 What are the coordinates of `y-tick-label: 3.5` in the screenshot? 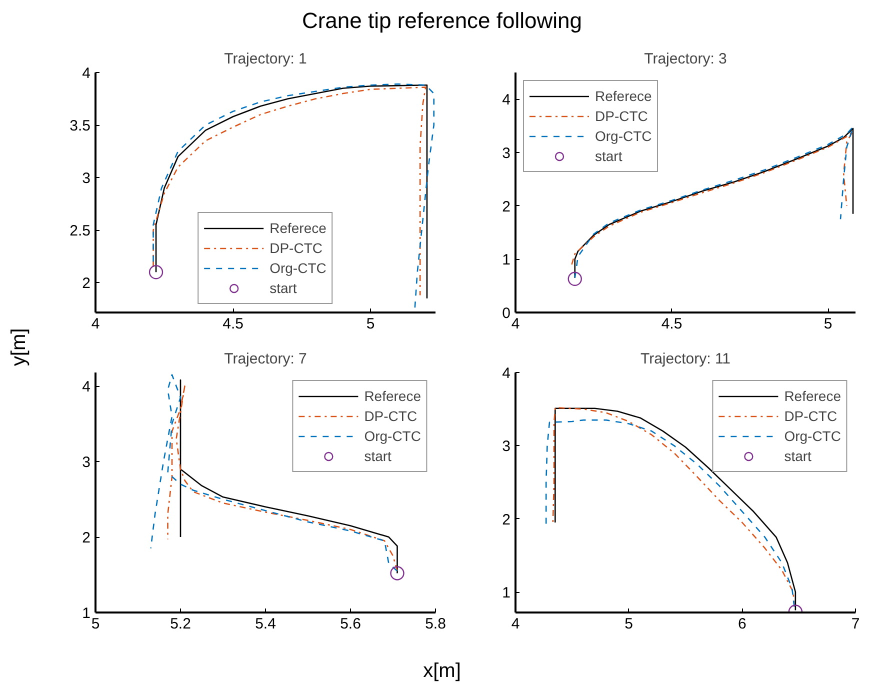 It's located at (80, 126).